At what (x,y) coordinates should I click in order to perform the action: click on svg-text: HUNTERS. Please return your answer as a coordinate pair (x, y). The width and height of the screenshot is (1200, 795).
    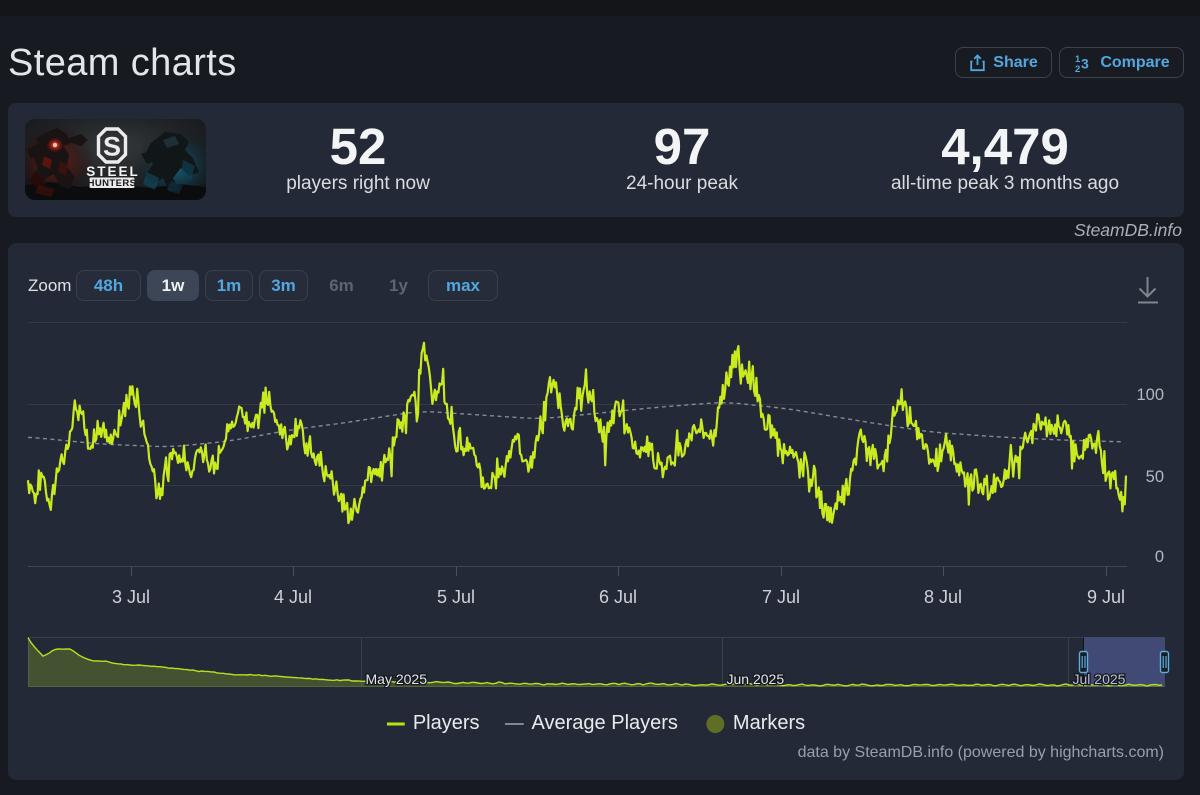
    Looking at the image, I should click on (112, 183).